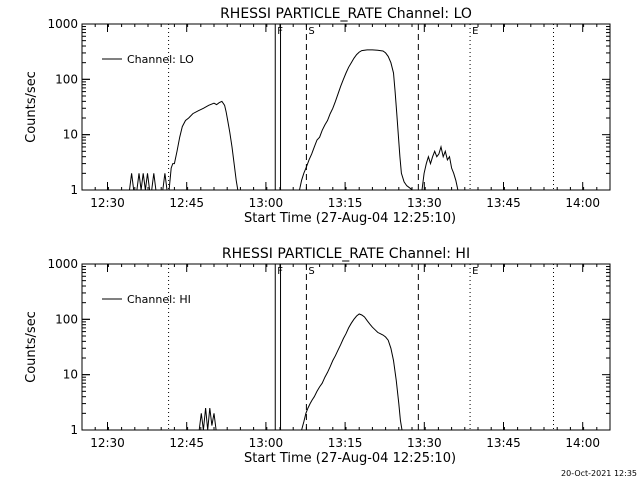  What do you see at coordinates (346, 254) in the screenshot?
I see `chart-title: RHESSI PARTICLE_RATE Channel: HI` at bounding box center [346, 254].